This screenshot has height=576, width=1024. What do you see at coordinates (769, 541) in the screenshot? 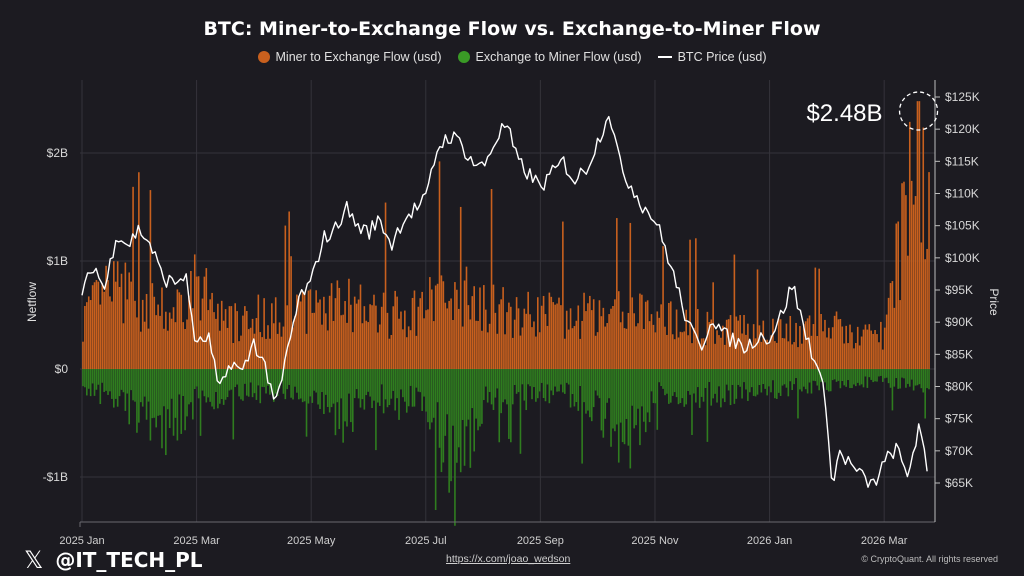
I see `x-tick-label: 2026 Jan` at bounding box center [769, 541].